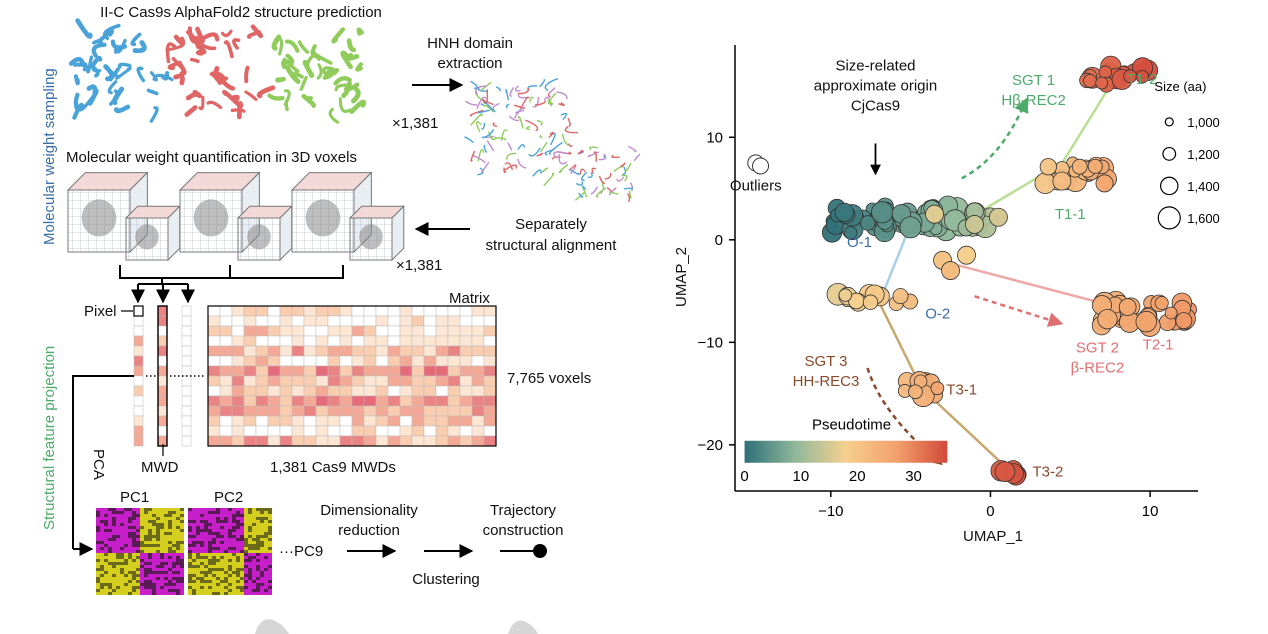 This screenshot has height=634, width=1268. What do you see at coordinates (540, 551) in the screenshot?
I see `trajectory-endpoint` at bounding box center [540, 551].